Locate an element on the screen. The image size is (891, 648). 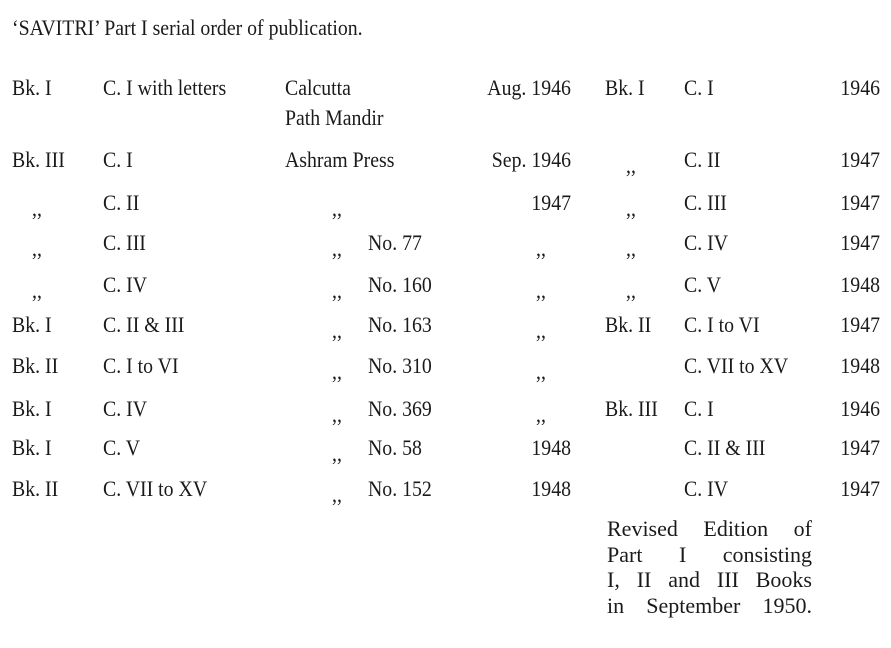
press-cell-line2: Path Mandir is located at coordinates (334, 117).